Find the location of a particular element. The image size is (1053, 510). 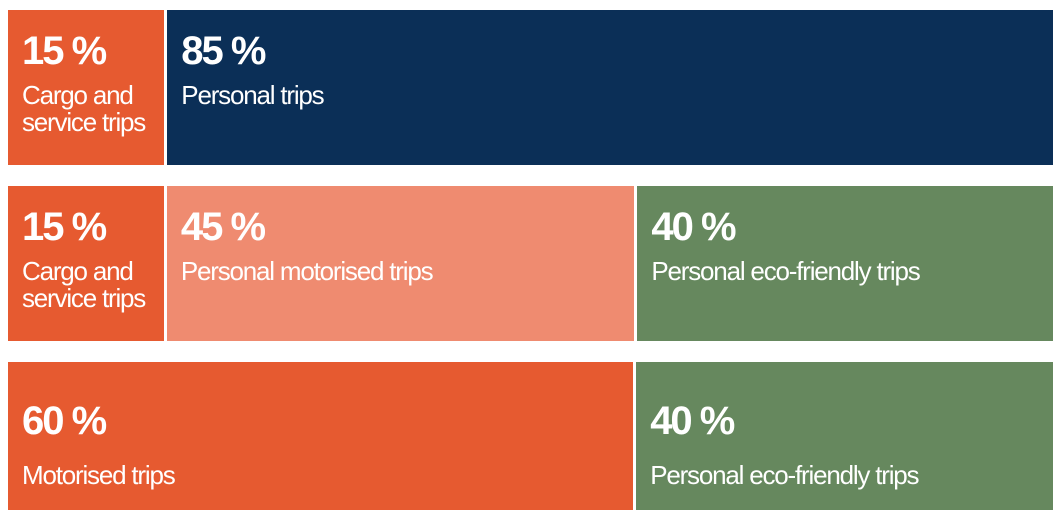

segment-label: Motorised trips is located at coordinates (99, 475).